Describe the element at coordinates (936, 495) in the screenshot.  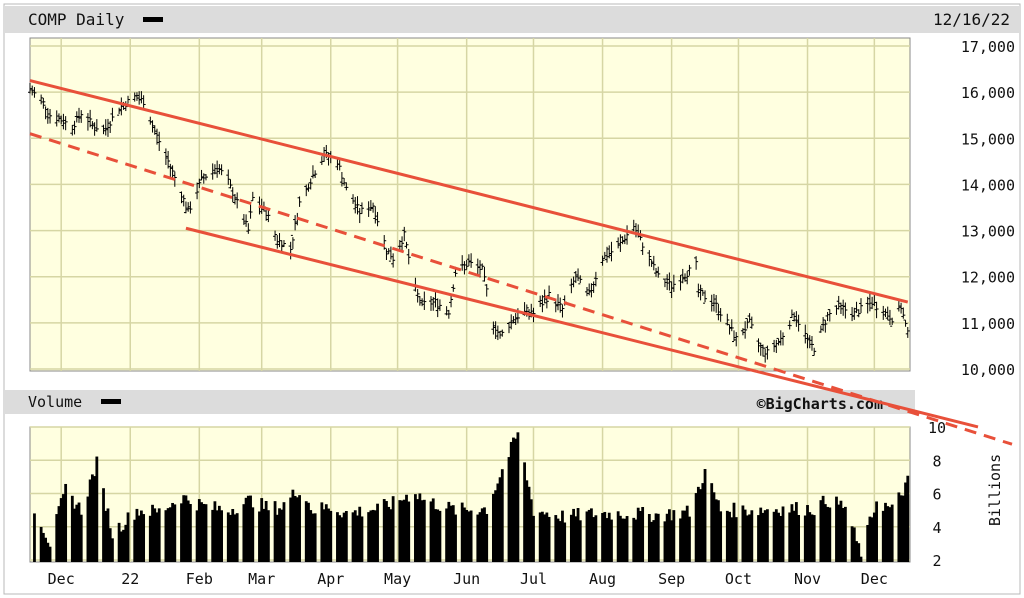
I see `volume-tick-label: 6` at that location.